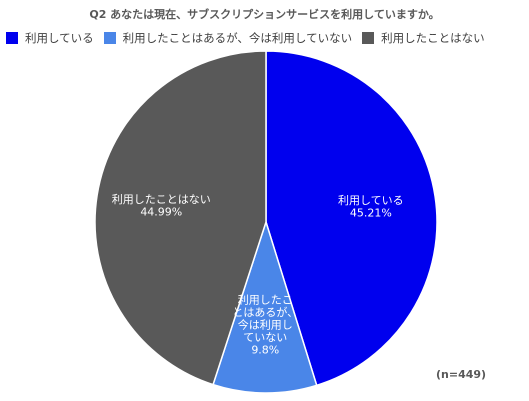  I want to click on slice-label-line: とはあるが、, so click(265, 312).